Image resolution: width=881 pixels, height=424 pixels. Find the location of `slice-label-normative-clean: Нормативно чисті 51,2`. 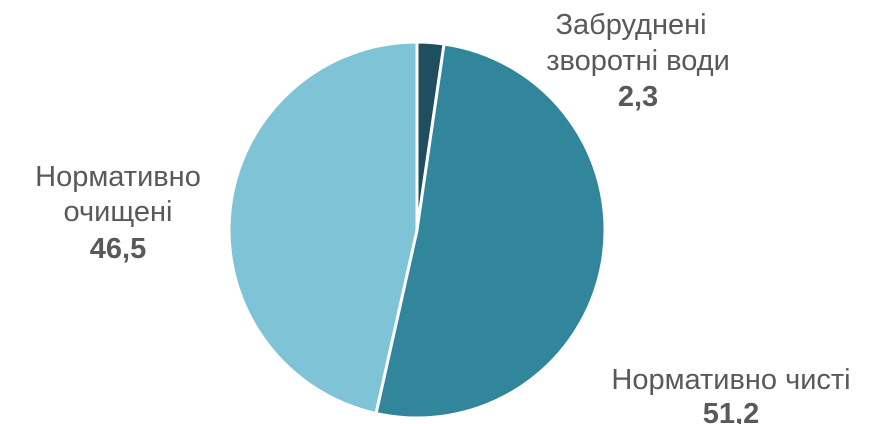

slice-label-normative-clean: Нормативно чисті 51,2 is located at coordinates (730, 394).